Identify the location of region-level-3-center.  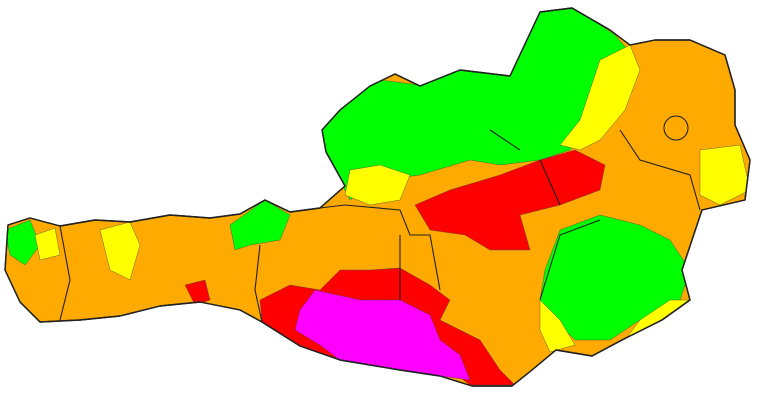
(510, 200).